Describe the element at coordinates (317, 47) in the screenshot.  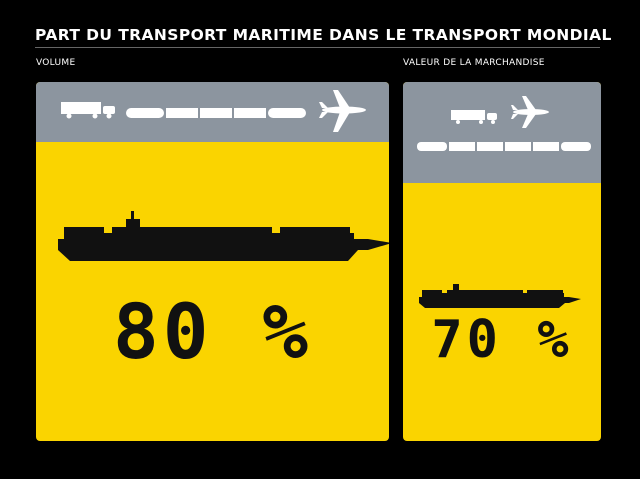
I see `title-divider` at that location.